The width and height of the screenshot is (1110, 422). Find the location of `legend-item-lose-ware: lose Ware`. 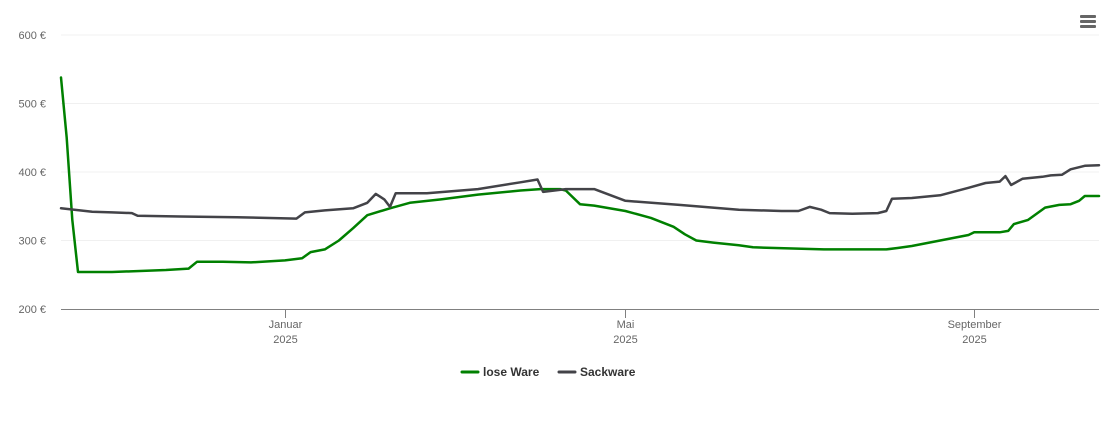

legend-item-lose-ware: lose Ware is located at coordinates (500, 372).